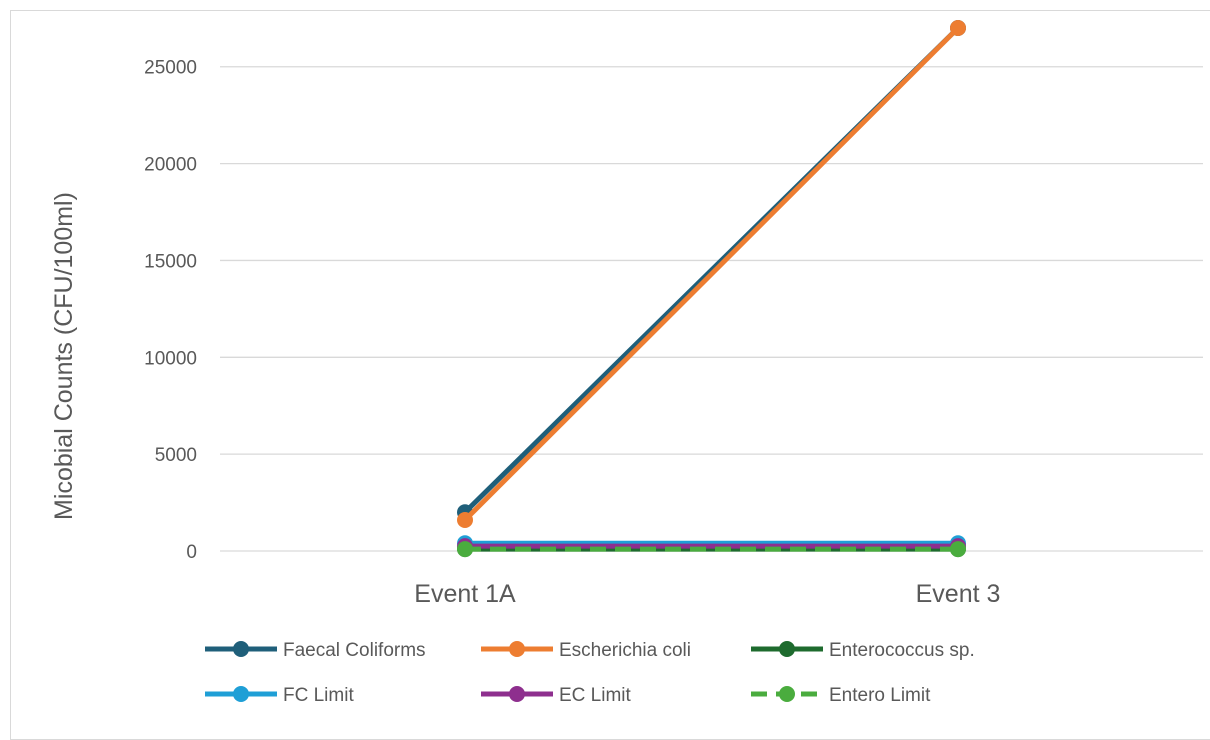 This screenshot has width=1210, height=740. Describe the element at coordinates (880, 695) in the screenshot. I see `legend-label: Entero Limit` at that location.